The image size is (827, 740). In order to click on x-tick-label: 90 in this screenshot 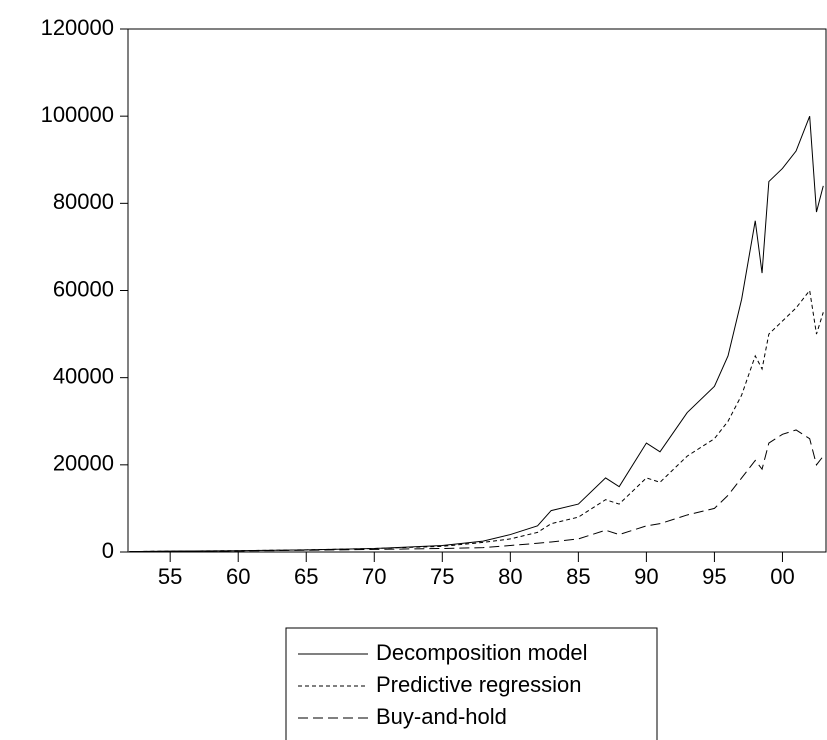, I will do `click(646, 576)`.